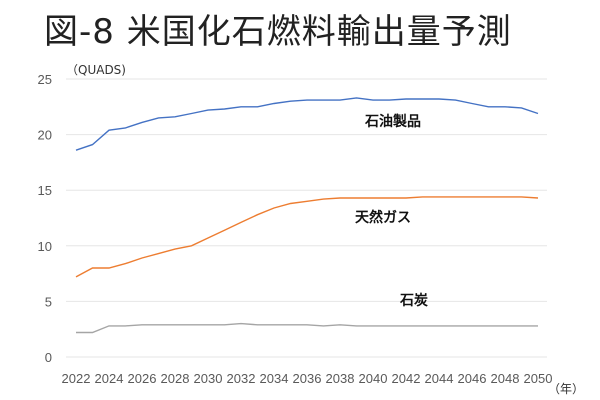 The height and width of the screenshot is (400, 600). What do you see at coordinates (566, 389) in the screenshot?
I see `x-axis-unit: （年）` at bounding box center [566, 389].